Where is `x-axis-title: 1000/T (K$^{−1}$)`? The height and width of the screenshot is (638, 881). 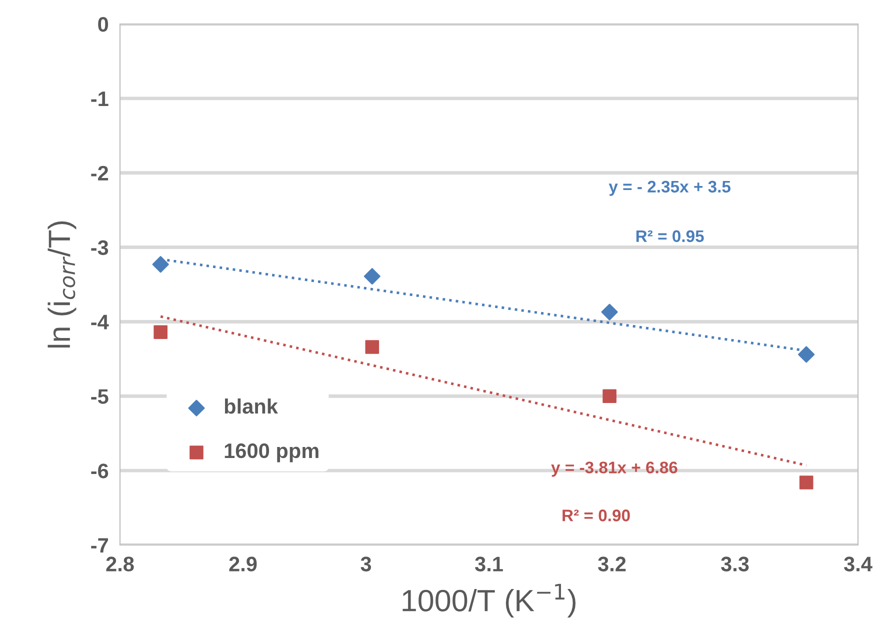
x-axis-title: 1000/T (K$^{−1}$) is located at coordinates (489, 601).